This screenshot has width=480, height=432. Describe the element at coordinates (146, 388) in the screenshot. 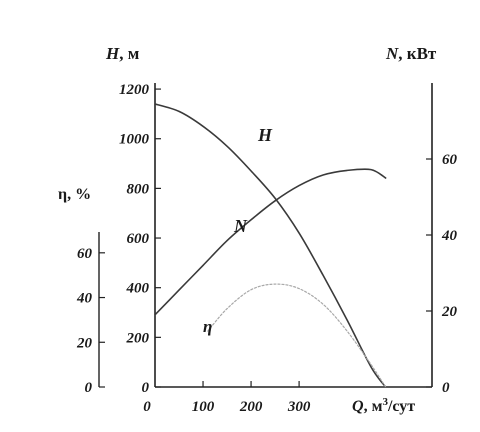

I see `head-tick-label: 0` at that location.